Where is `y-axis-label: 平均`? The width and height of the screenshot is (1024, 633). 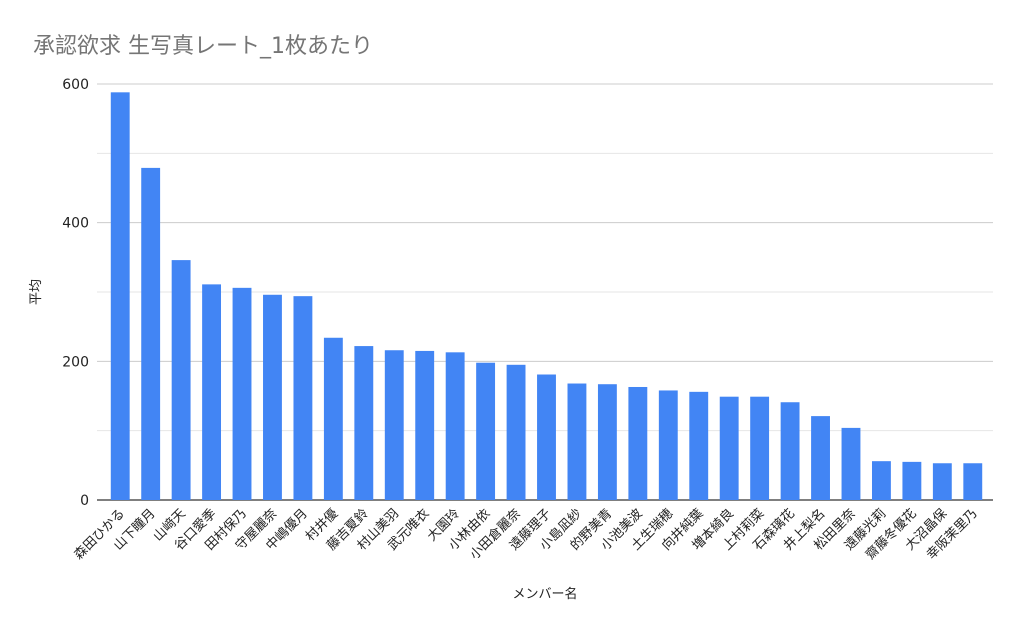 y-axis-label: 平均 is located at coordinates (36, 292).